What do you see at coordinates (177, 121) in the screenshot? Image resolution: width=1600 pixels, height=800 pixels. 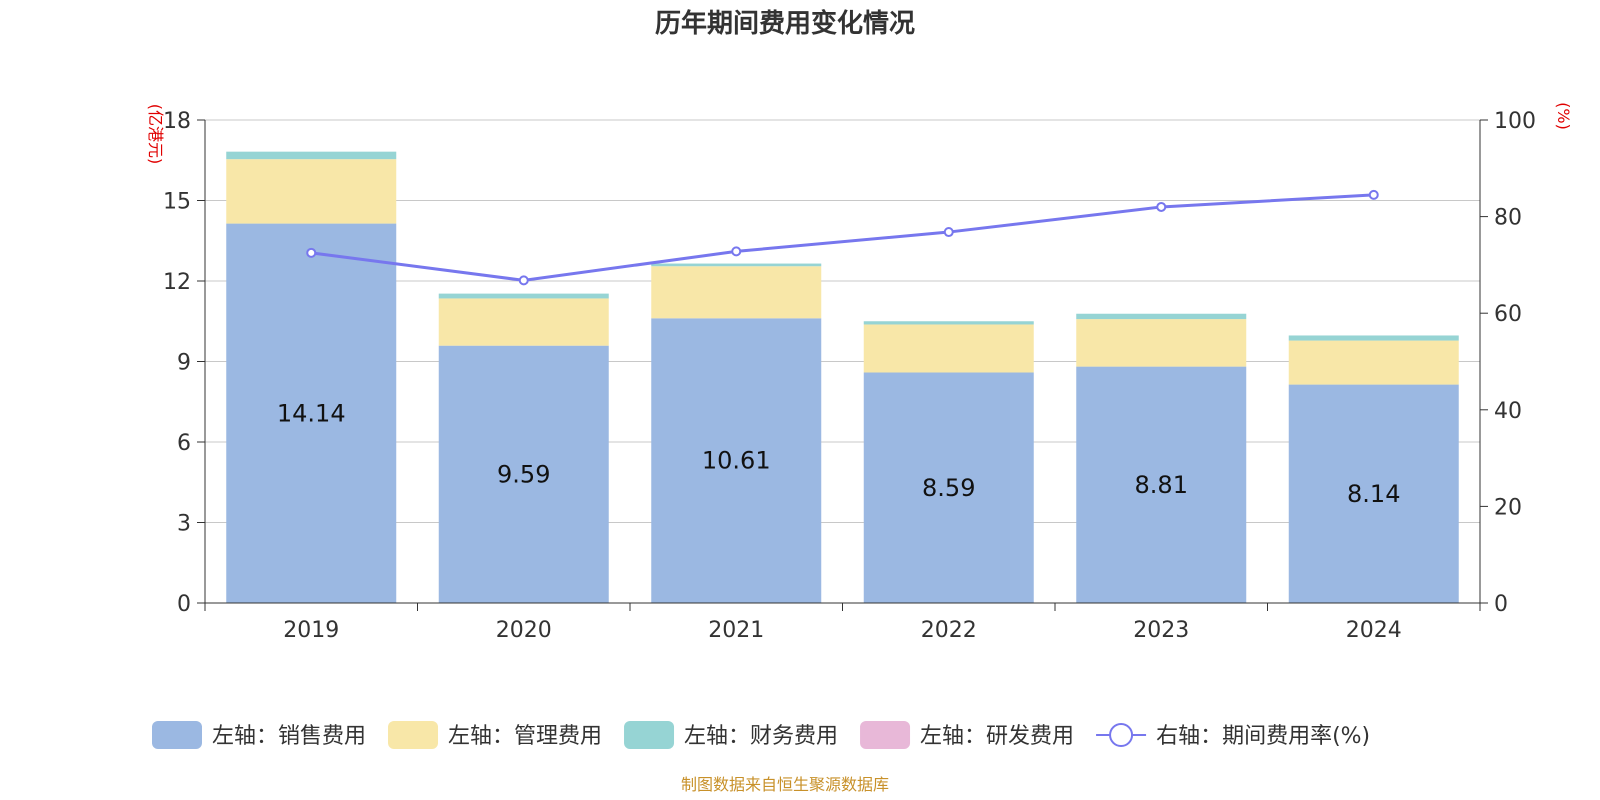 I see `left-tick-label: 18` at bounding box center [177, 121].